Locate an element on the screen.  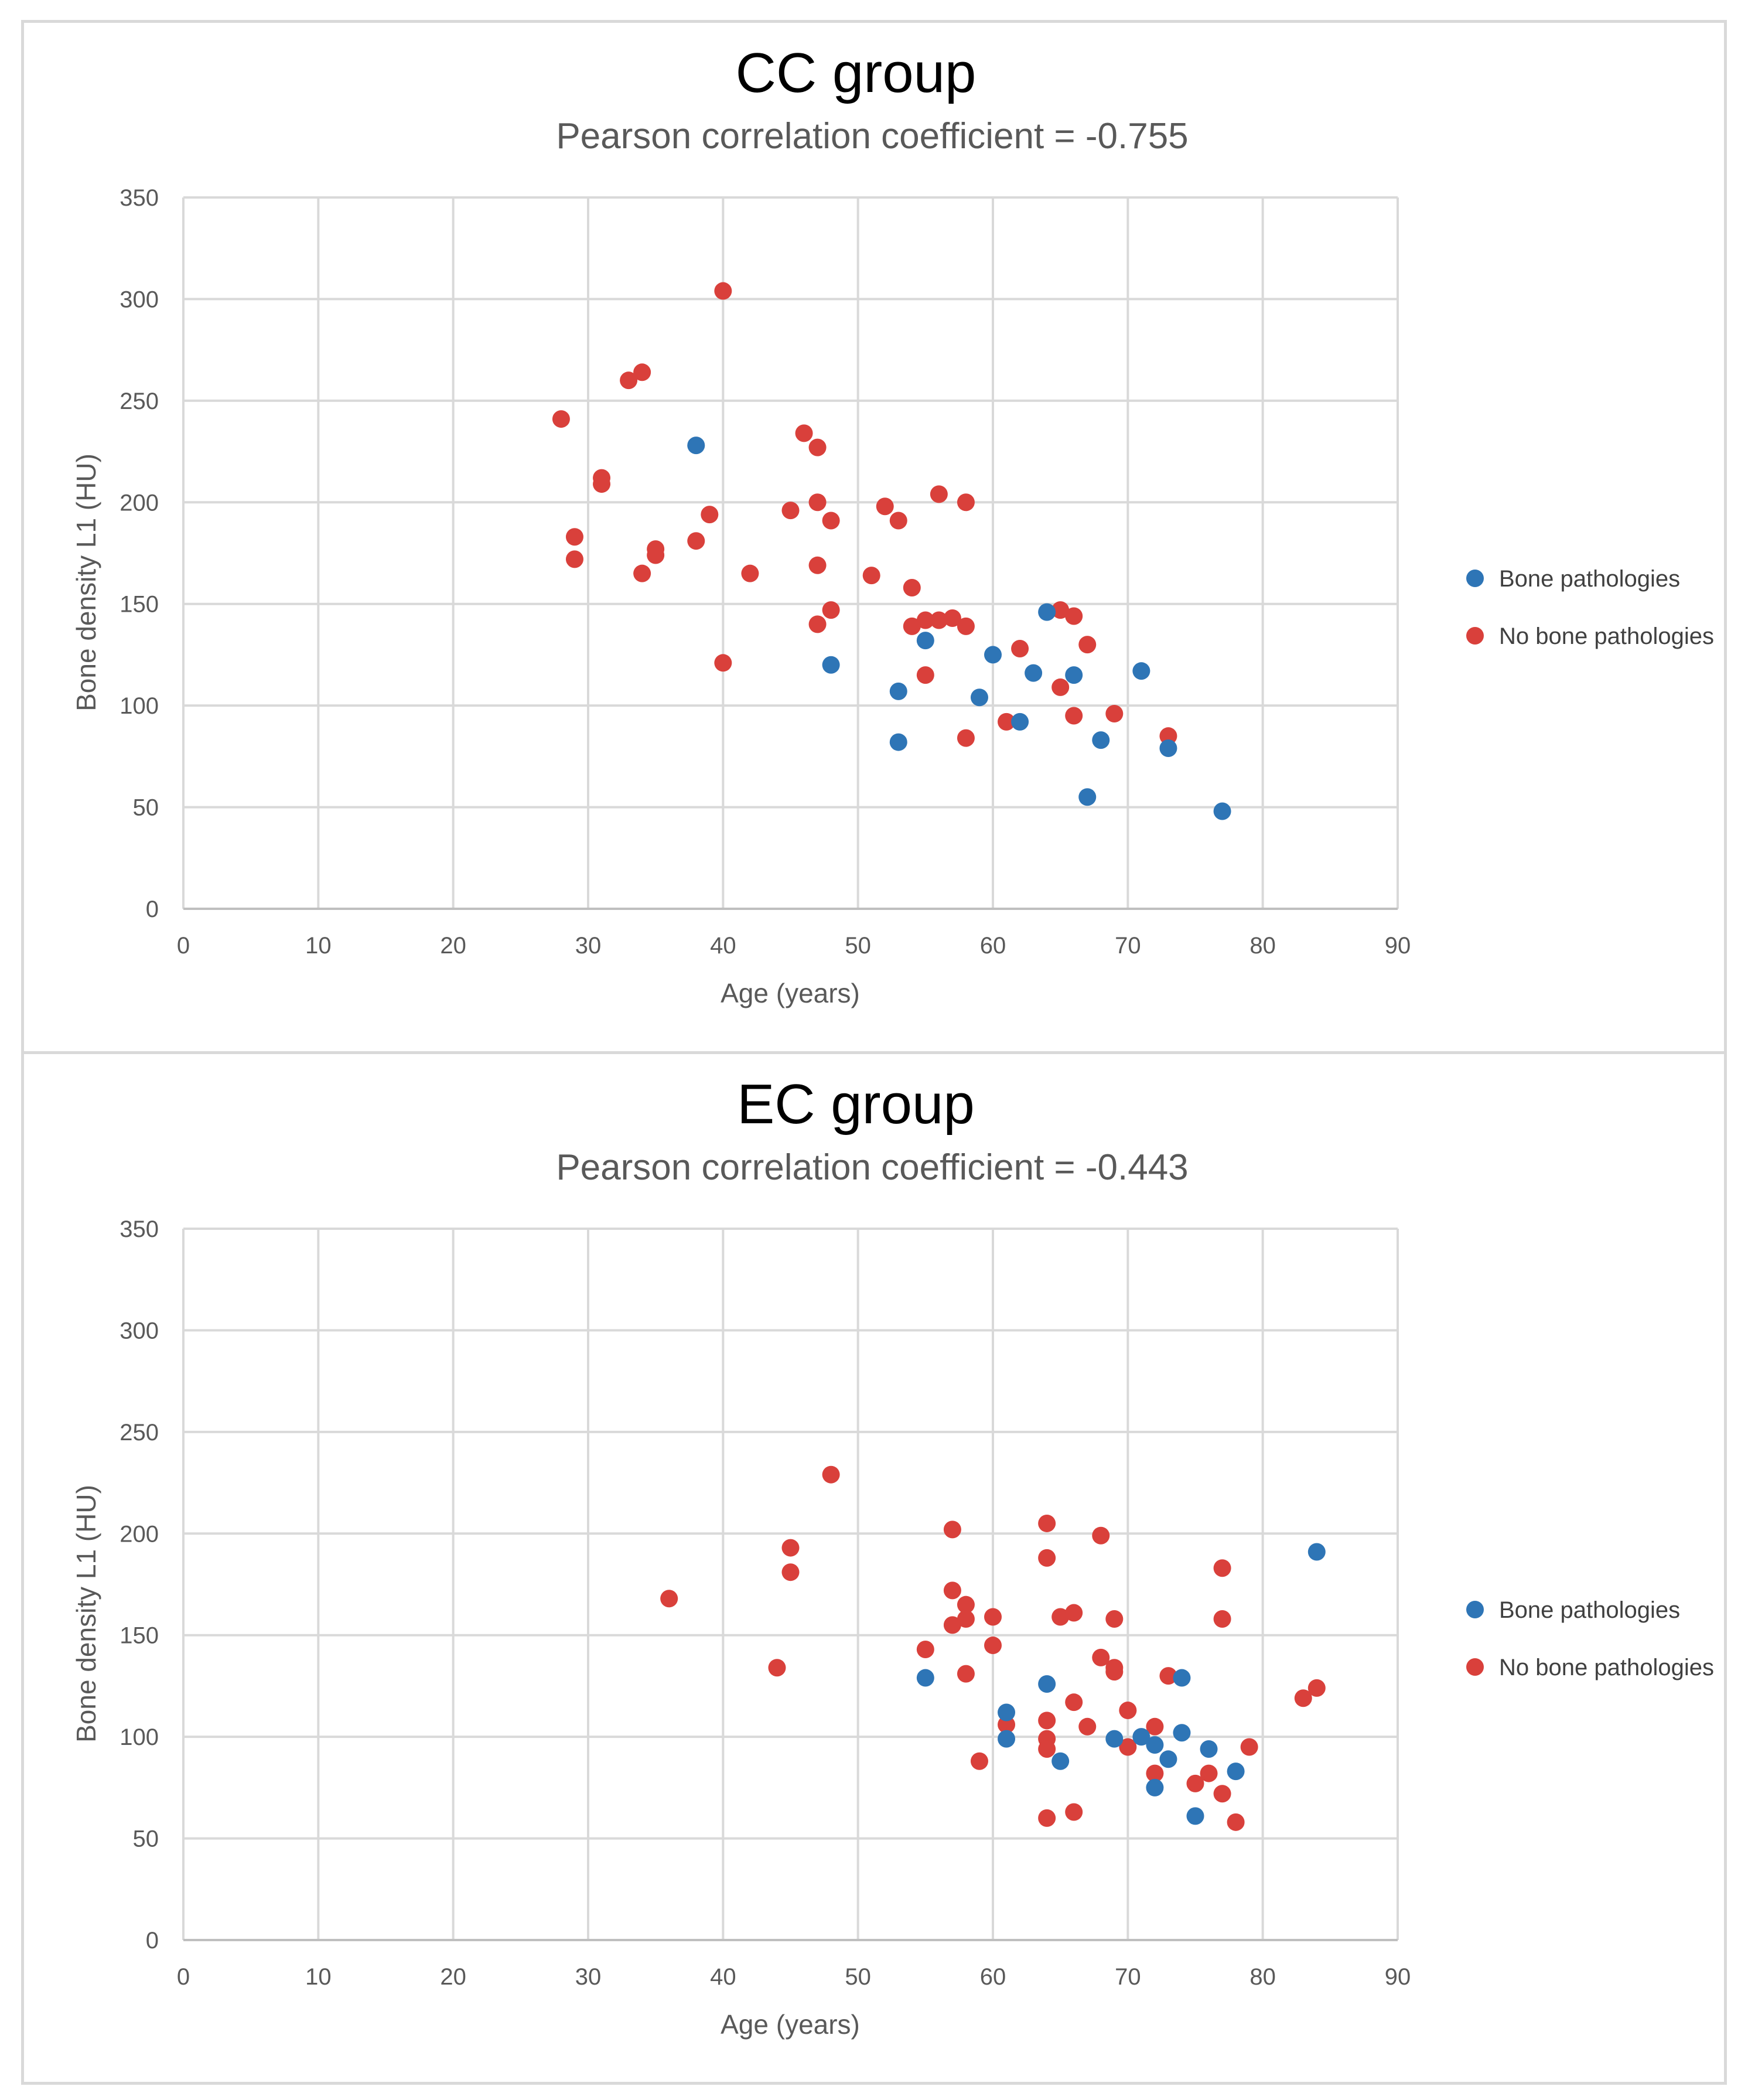
chart-subtitle: Pearson correlation coefficient = -0.755 is located at coordinates (872, 136).